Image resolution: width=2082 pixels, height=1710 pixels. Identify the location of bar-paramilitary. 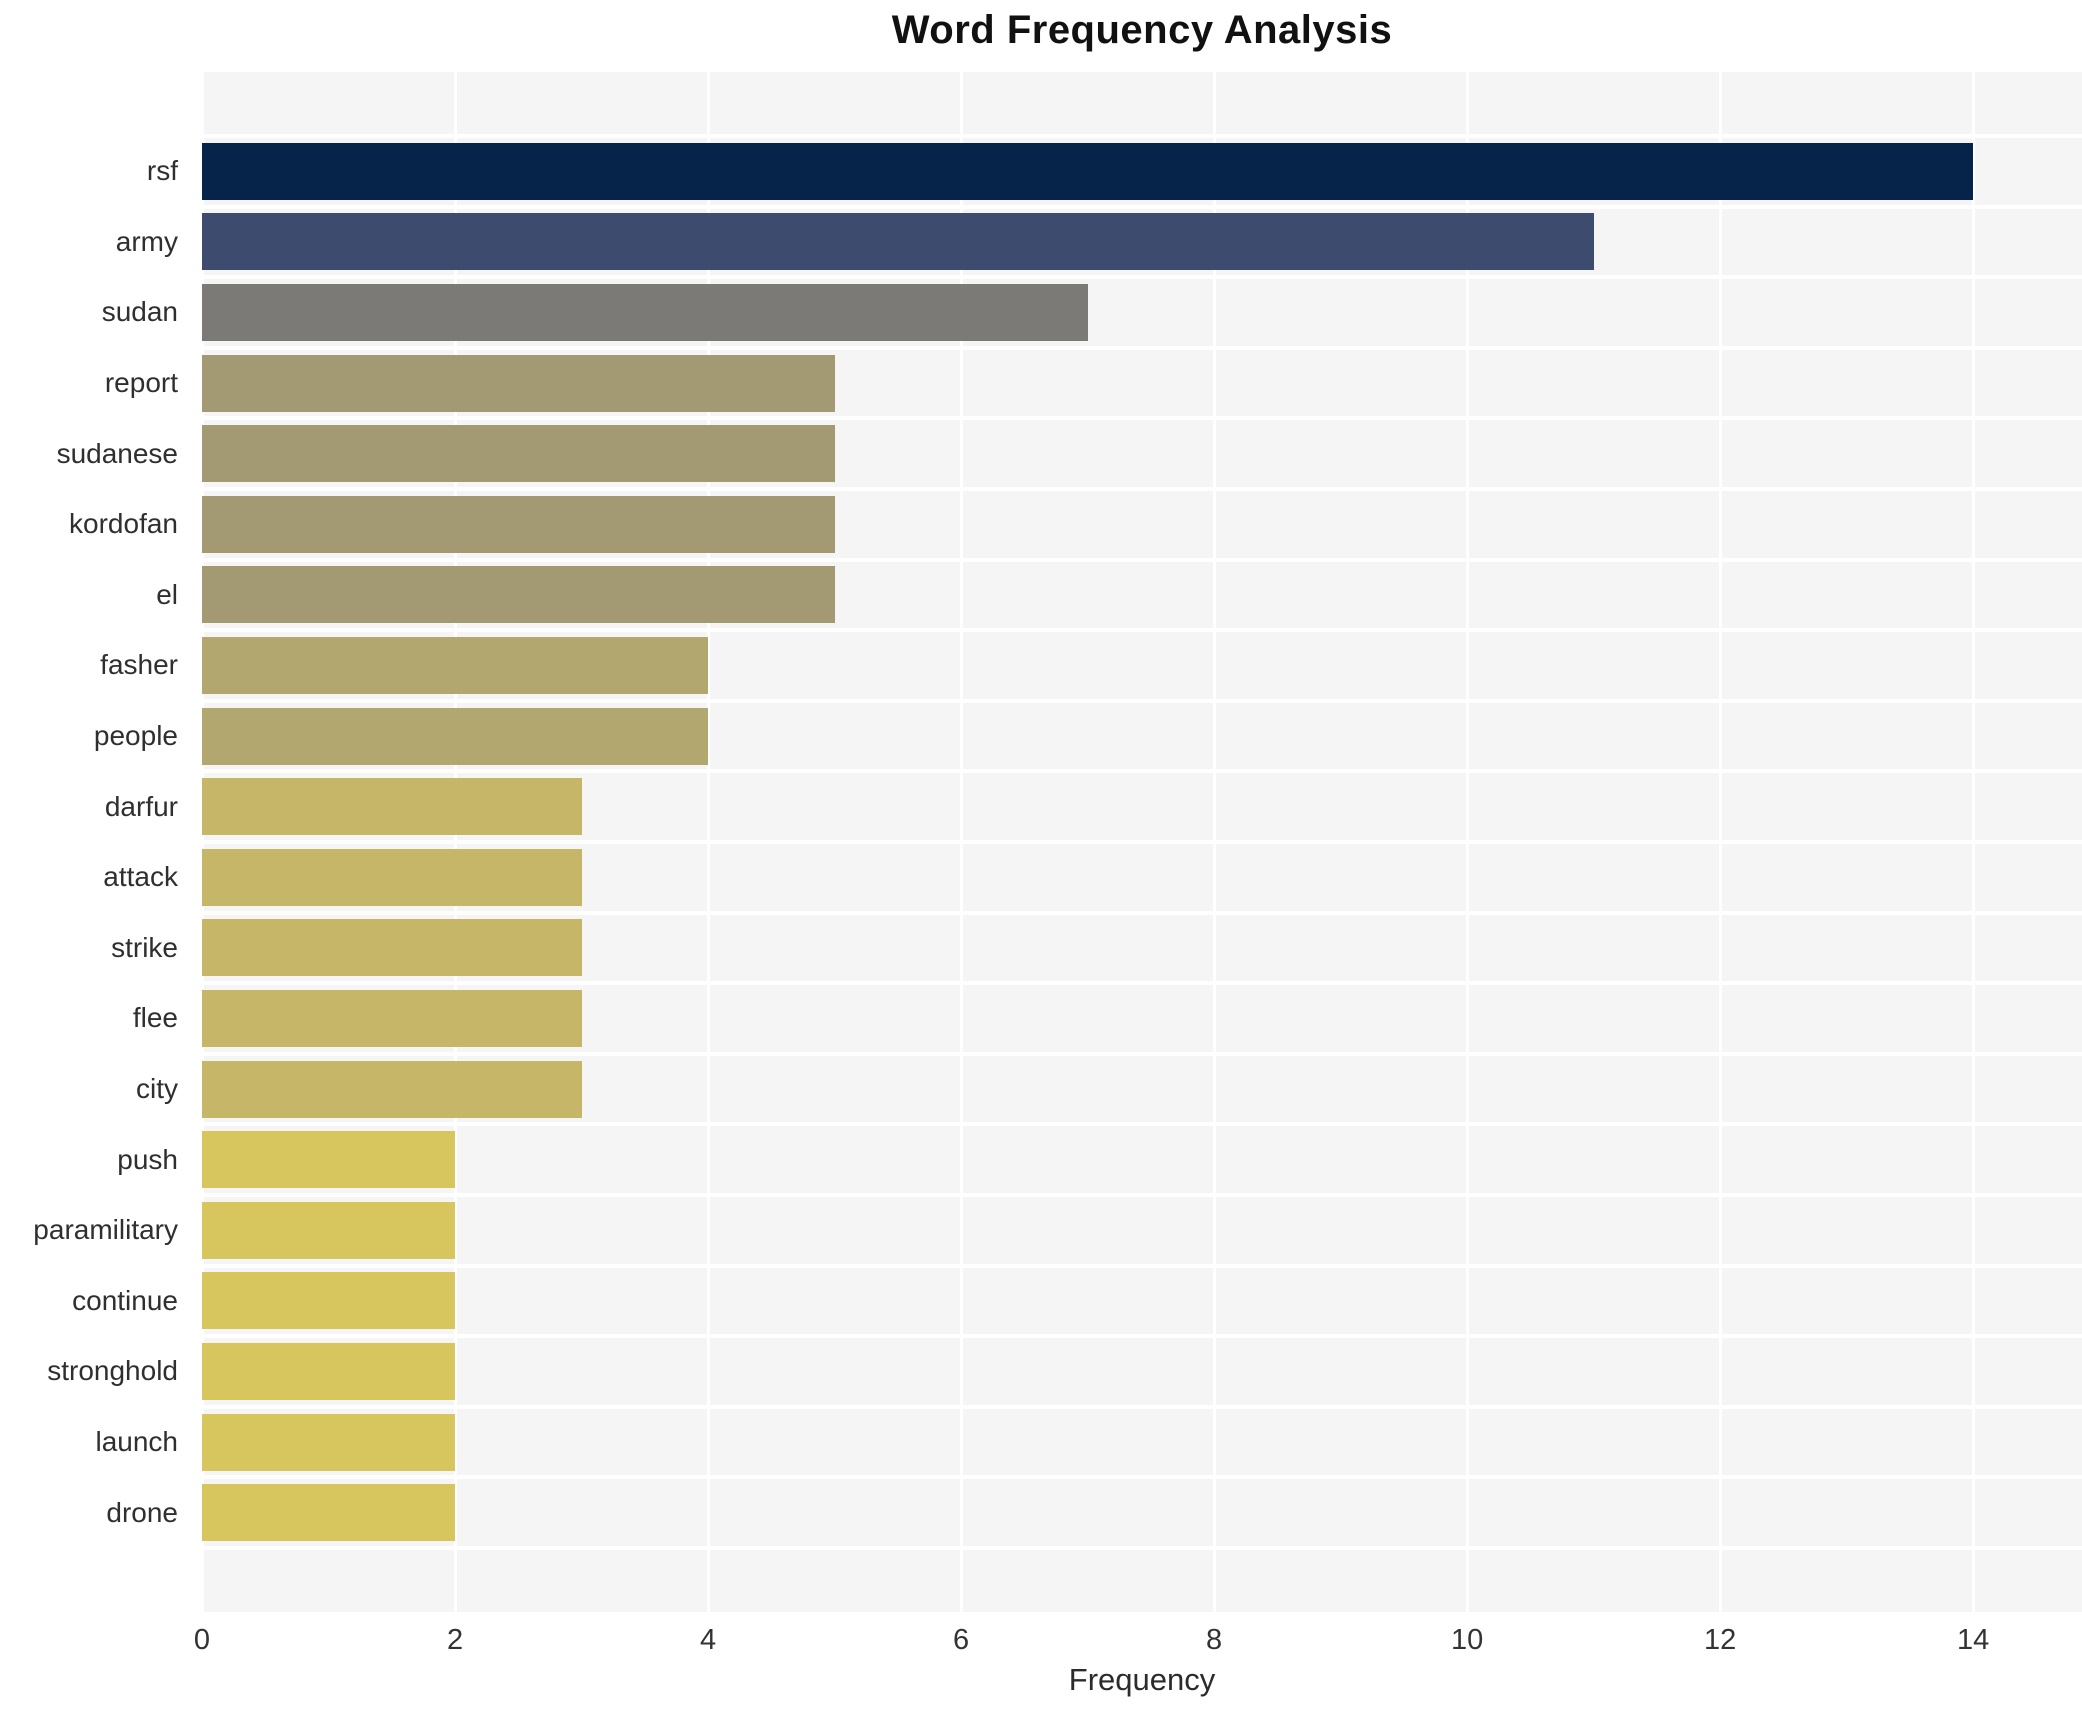
(329, 1230).